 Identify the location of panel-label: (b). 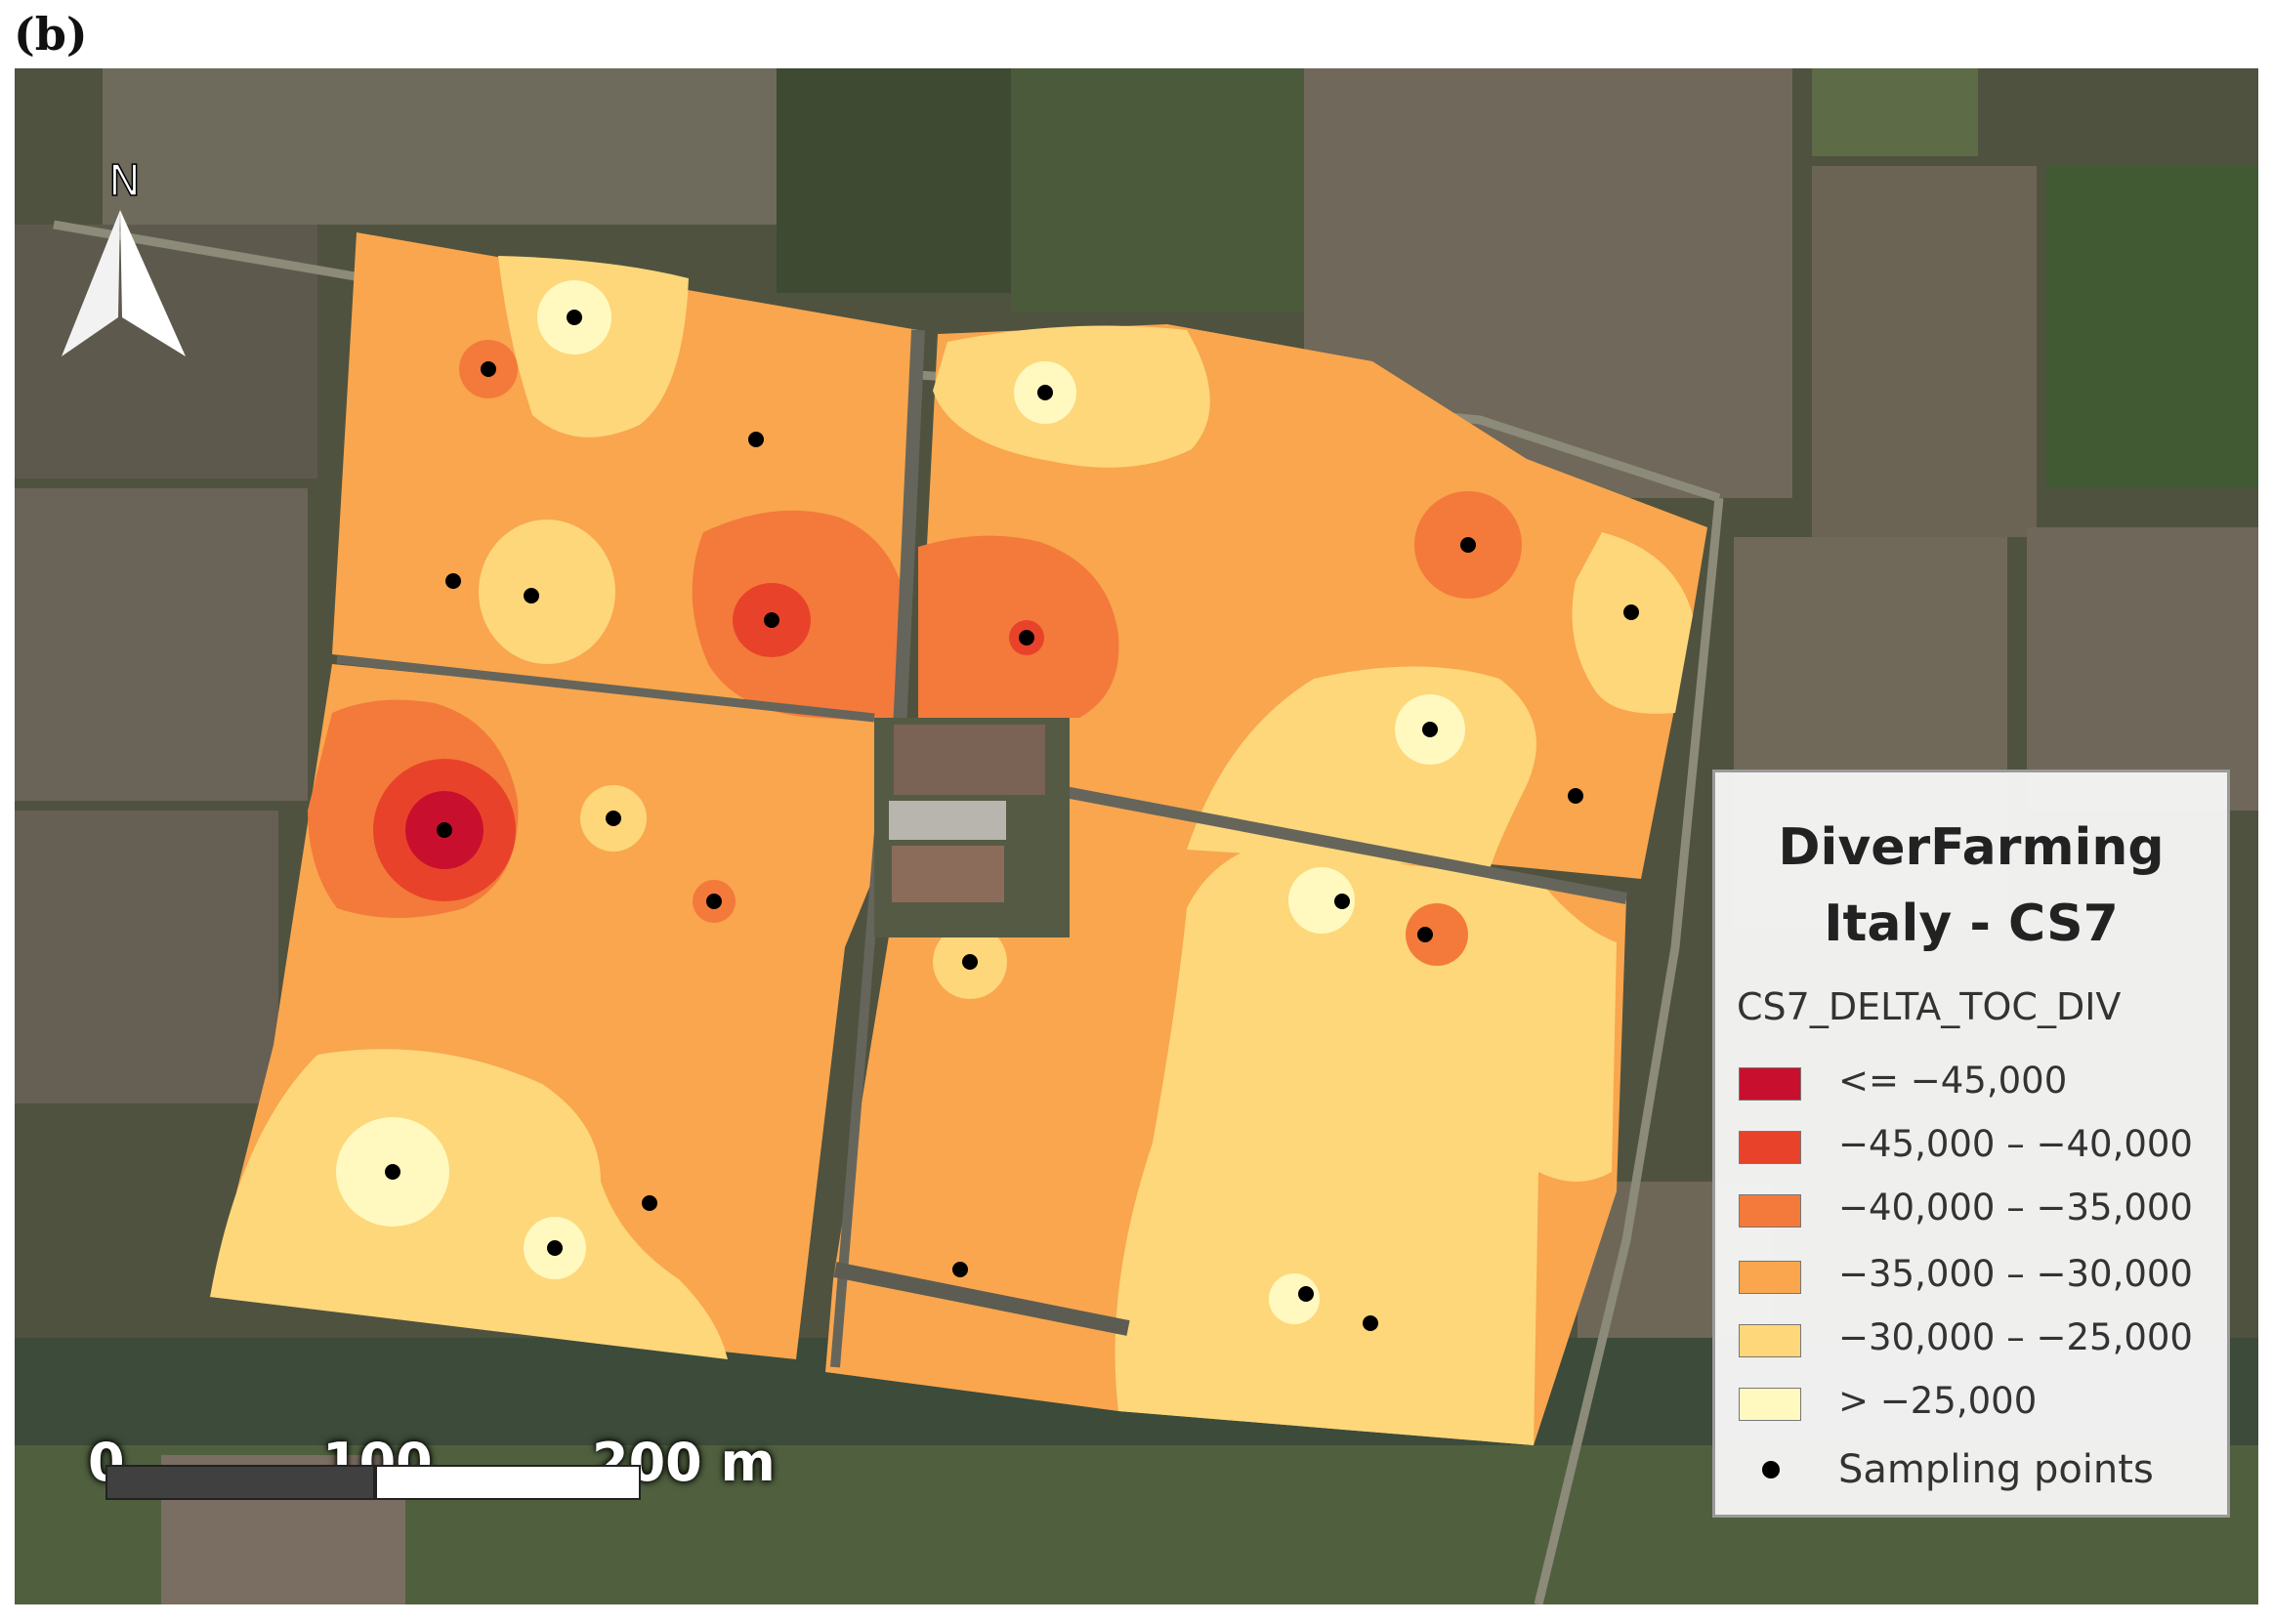
(51, 35).